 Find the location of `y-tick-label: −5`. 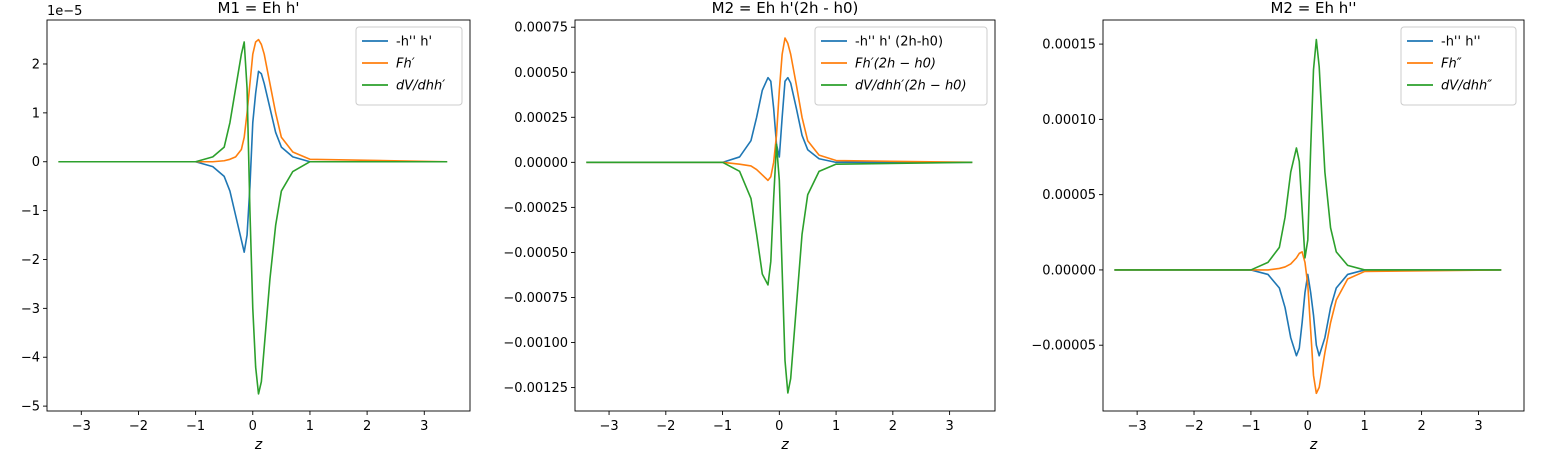

y-tick-label: −5 is located at coordinates (30, 407).